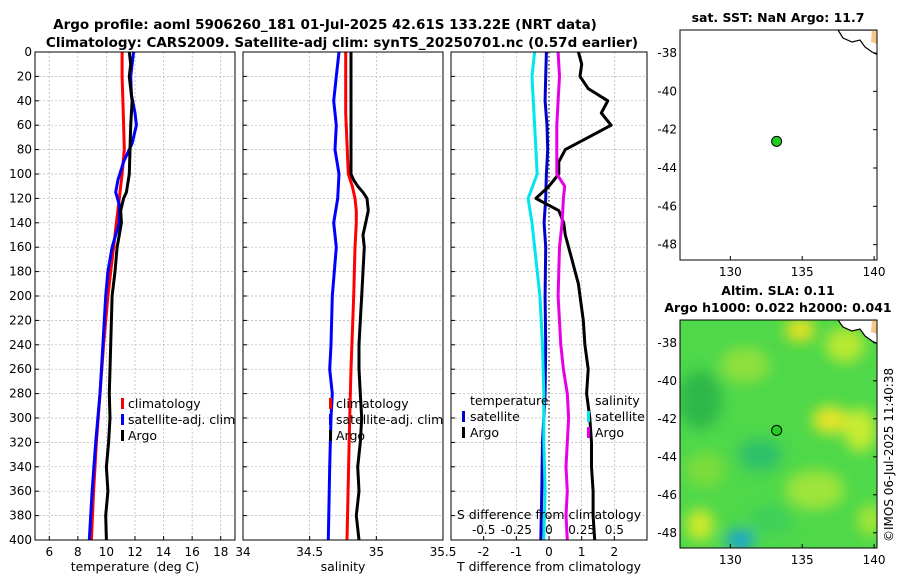 The width and height of the screenshot is (900, 580). What do you see at coordinates (20, 418) in the screenshot?
I see `y-tick-label: 300` at bounding box center [20, 418].